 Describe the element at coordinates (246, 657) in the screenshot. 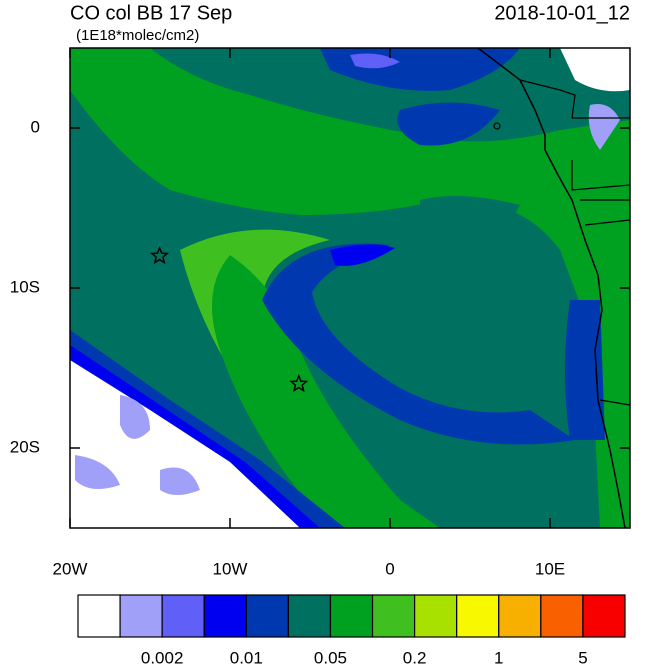

I see `colorbar-label: 0.01` at that location.